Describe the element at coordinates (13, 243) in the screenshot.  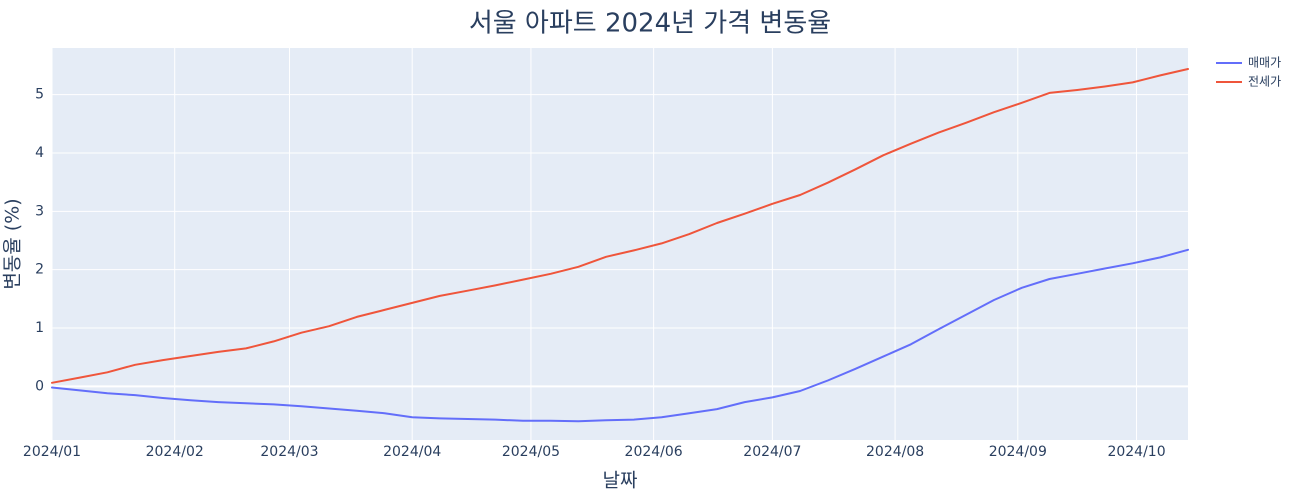
I see `y-axis-title: 변동율 (%)` at that location.